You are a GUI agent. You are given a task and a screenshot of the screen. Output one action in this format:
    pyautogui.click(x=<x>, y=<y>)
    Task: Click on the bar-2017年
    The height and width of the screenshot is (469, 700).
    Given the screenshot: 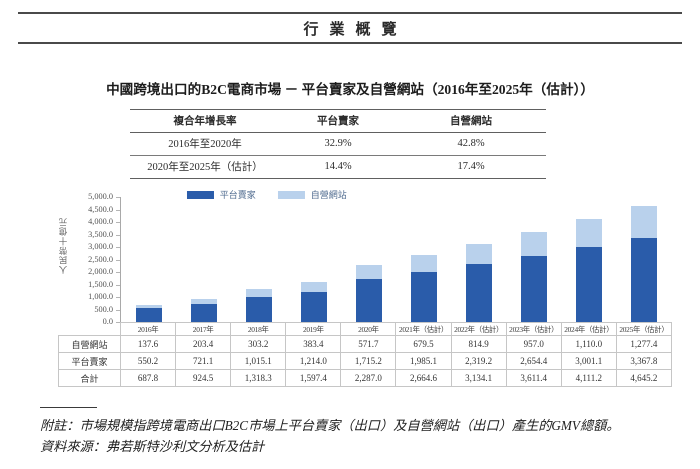 What is the action you would take?
    pyautogui.click(x=203, y=310)
    